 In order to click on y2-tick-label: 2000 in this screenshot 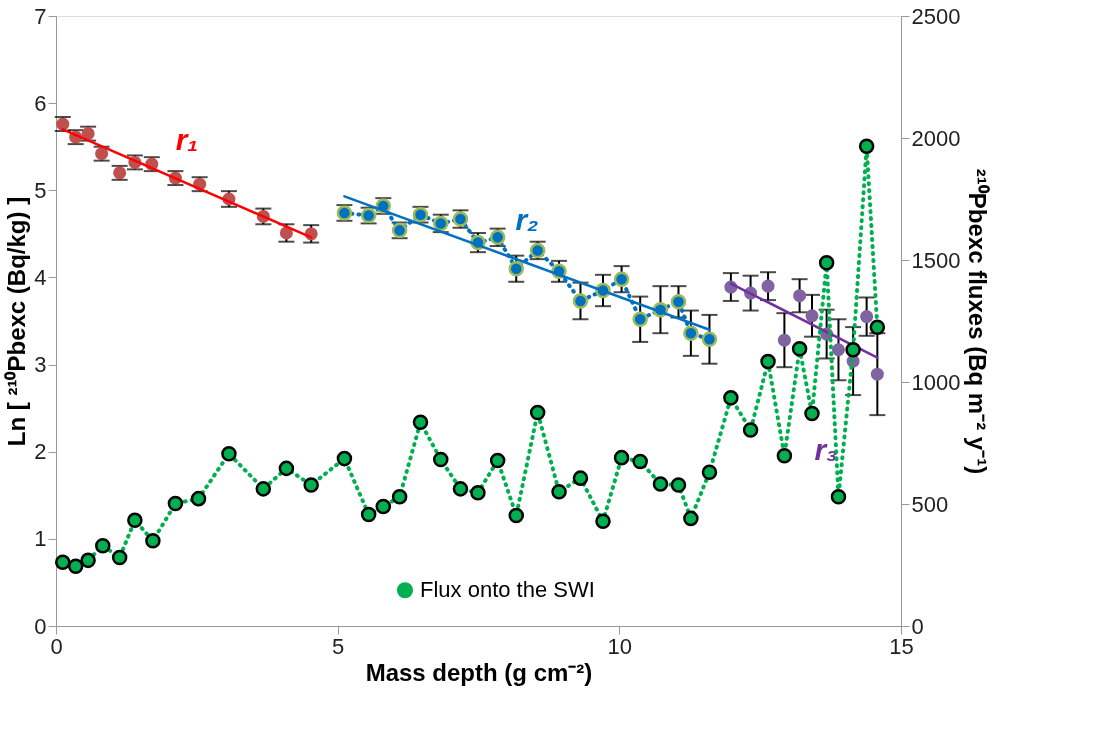, I will do `click(936, 138)`.